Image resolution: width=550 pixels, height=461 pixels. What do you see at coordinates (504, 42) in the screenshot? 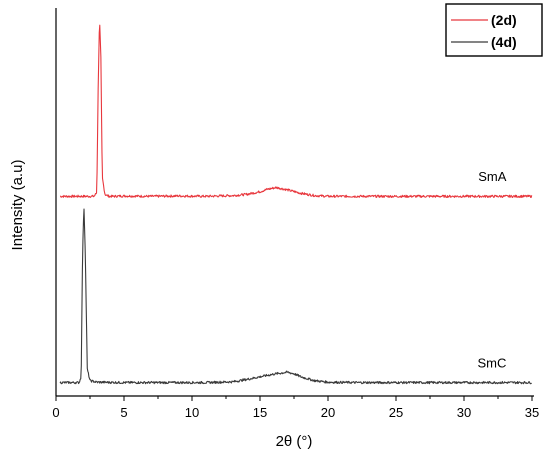
I see `legend-label-4d: (4d)` at bounding box center [504, 42].